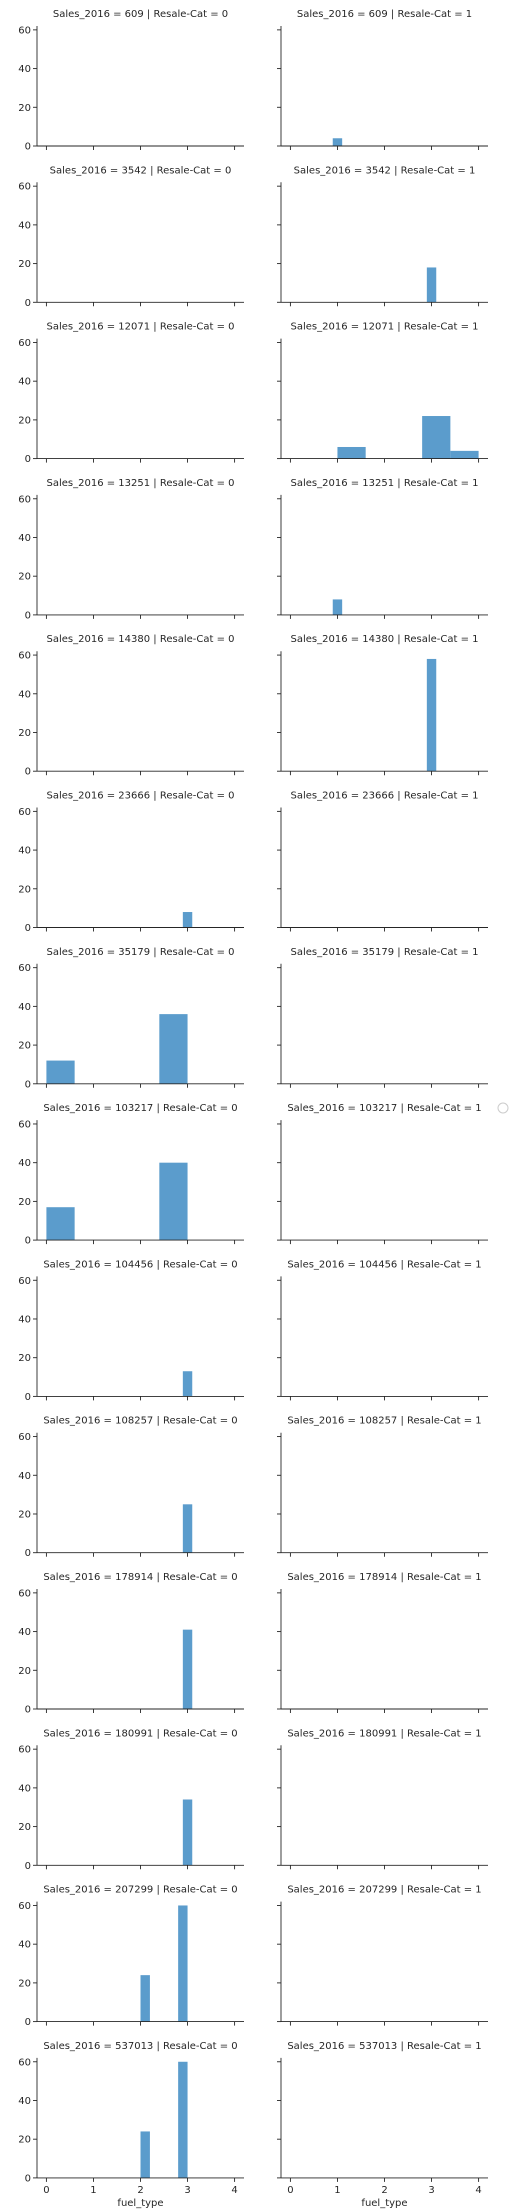 The image size is (512, 2210). What do you see at coordinates (141, 170) in the screenshot?
I see `facet-title: Sales_2016 = 3542 | Resale-Cat = 0` at bounding box center [141, 170].